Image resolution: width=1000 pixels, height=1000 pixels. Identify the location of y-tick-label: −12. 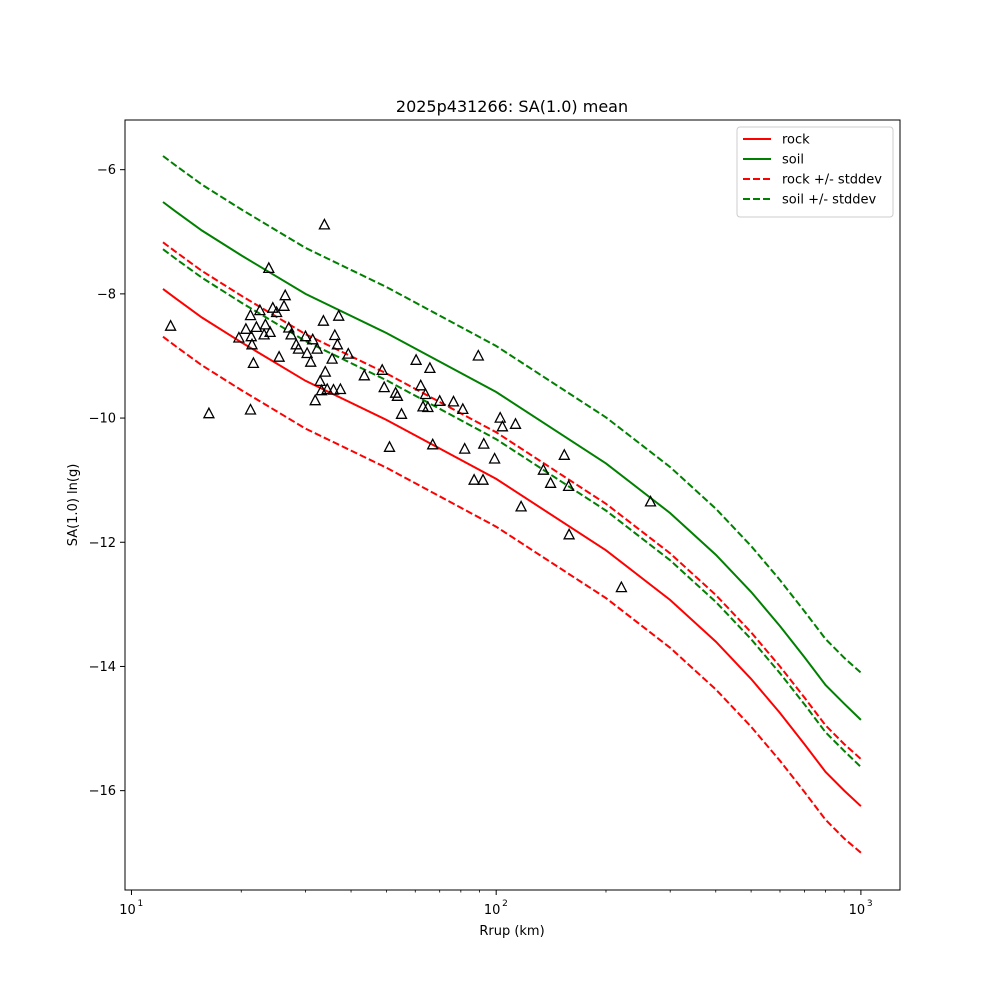
(102, 543).